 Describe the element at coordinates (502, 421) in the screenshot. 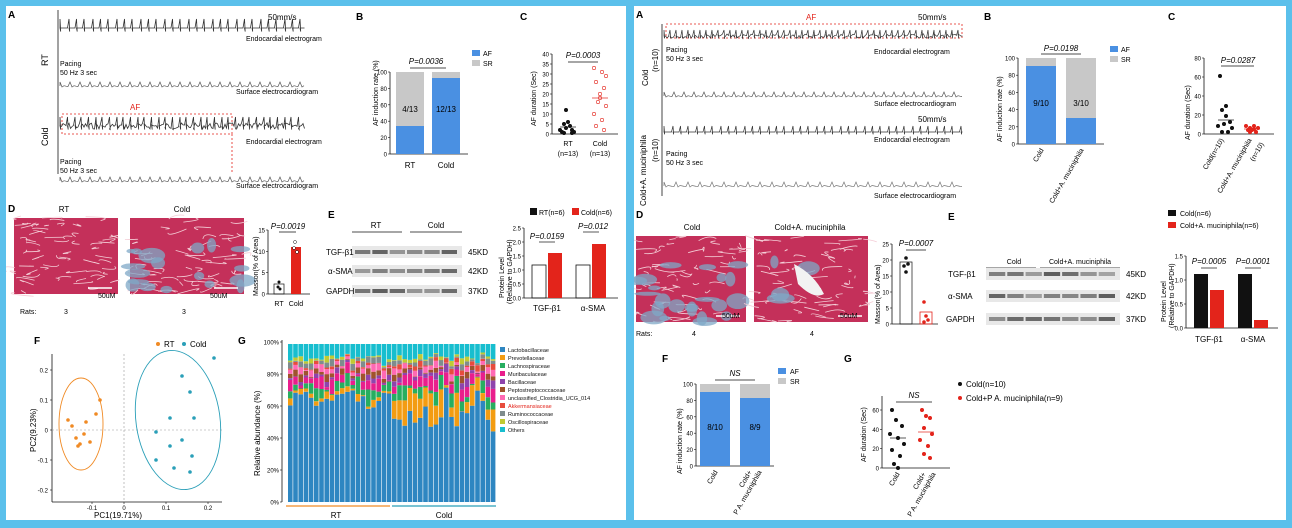

I see `legend-swatch` at that location.